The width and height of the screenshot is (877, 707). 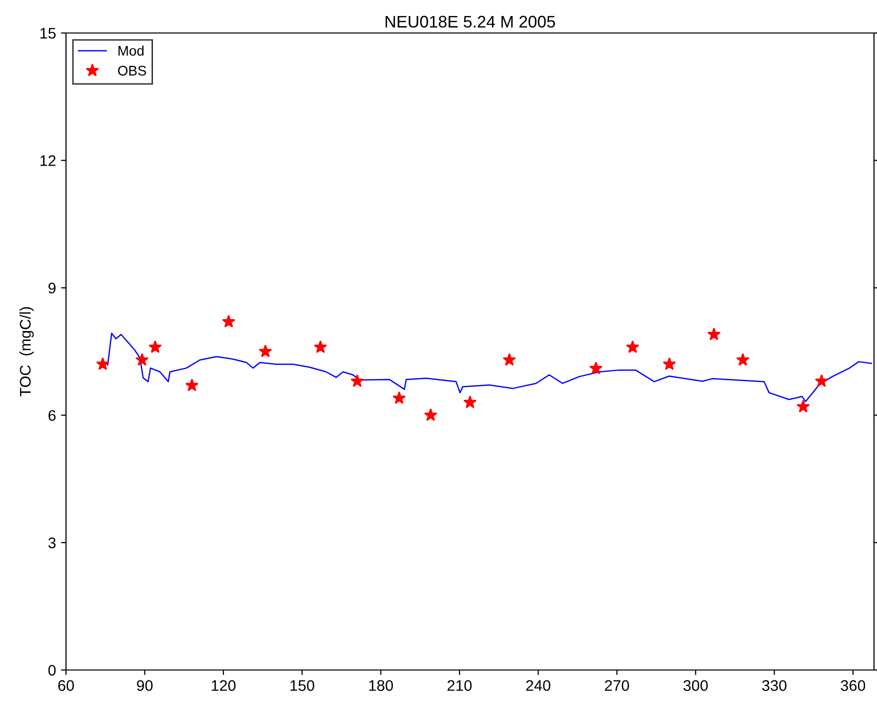 I want to click on y-tick-label: 15, so click(x=48, y=33).